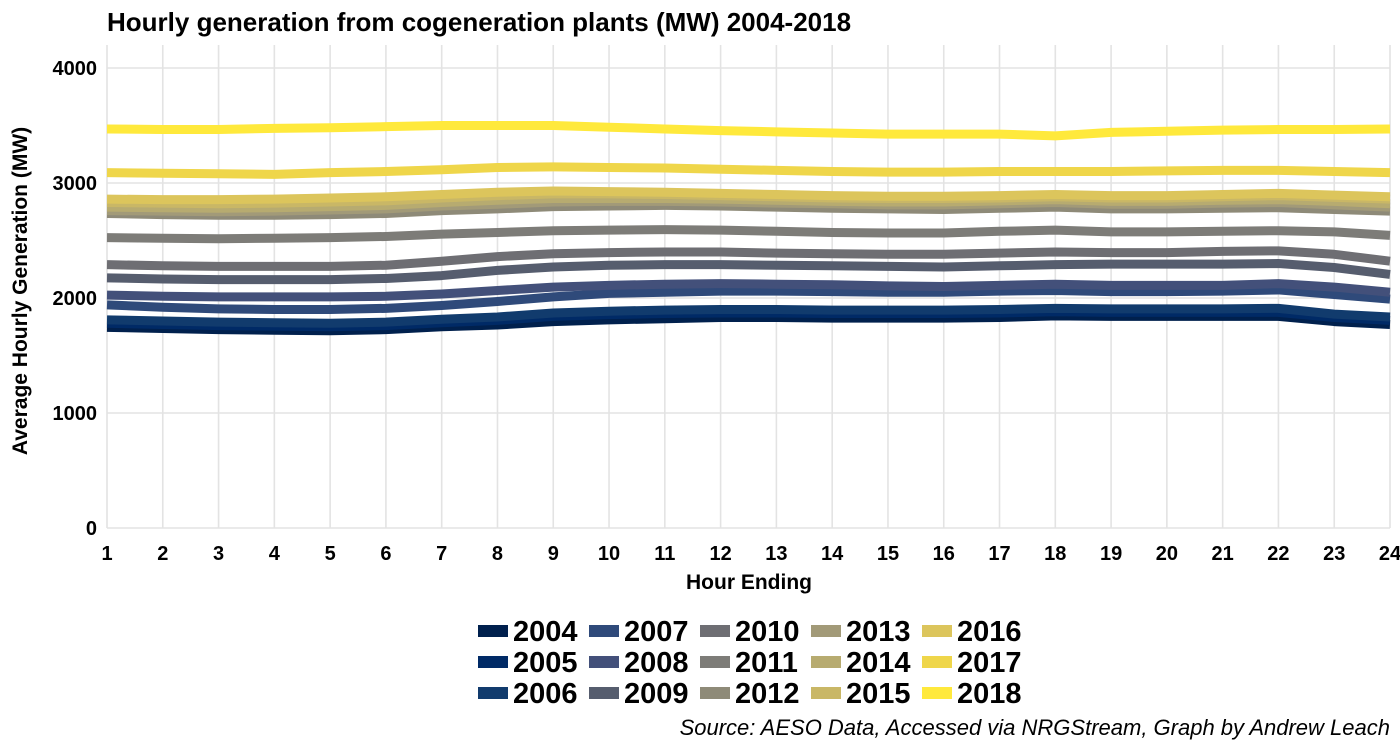 The image size is (1400, 750). Describe the element at coordinates (545, 632) in the screenshot. I see `legend-label-2004: 2004` at that location.